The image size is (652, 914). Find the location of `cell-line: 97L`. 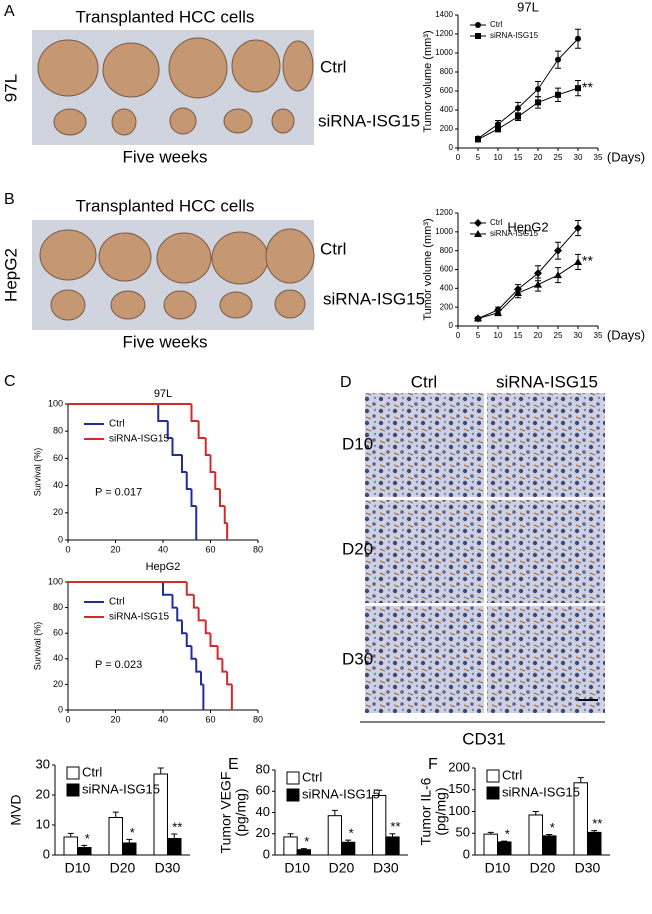

cell-line: 97L is located at coordinates (10, 88).